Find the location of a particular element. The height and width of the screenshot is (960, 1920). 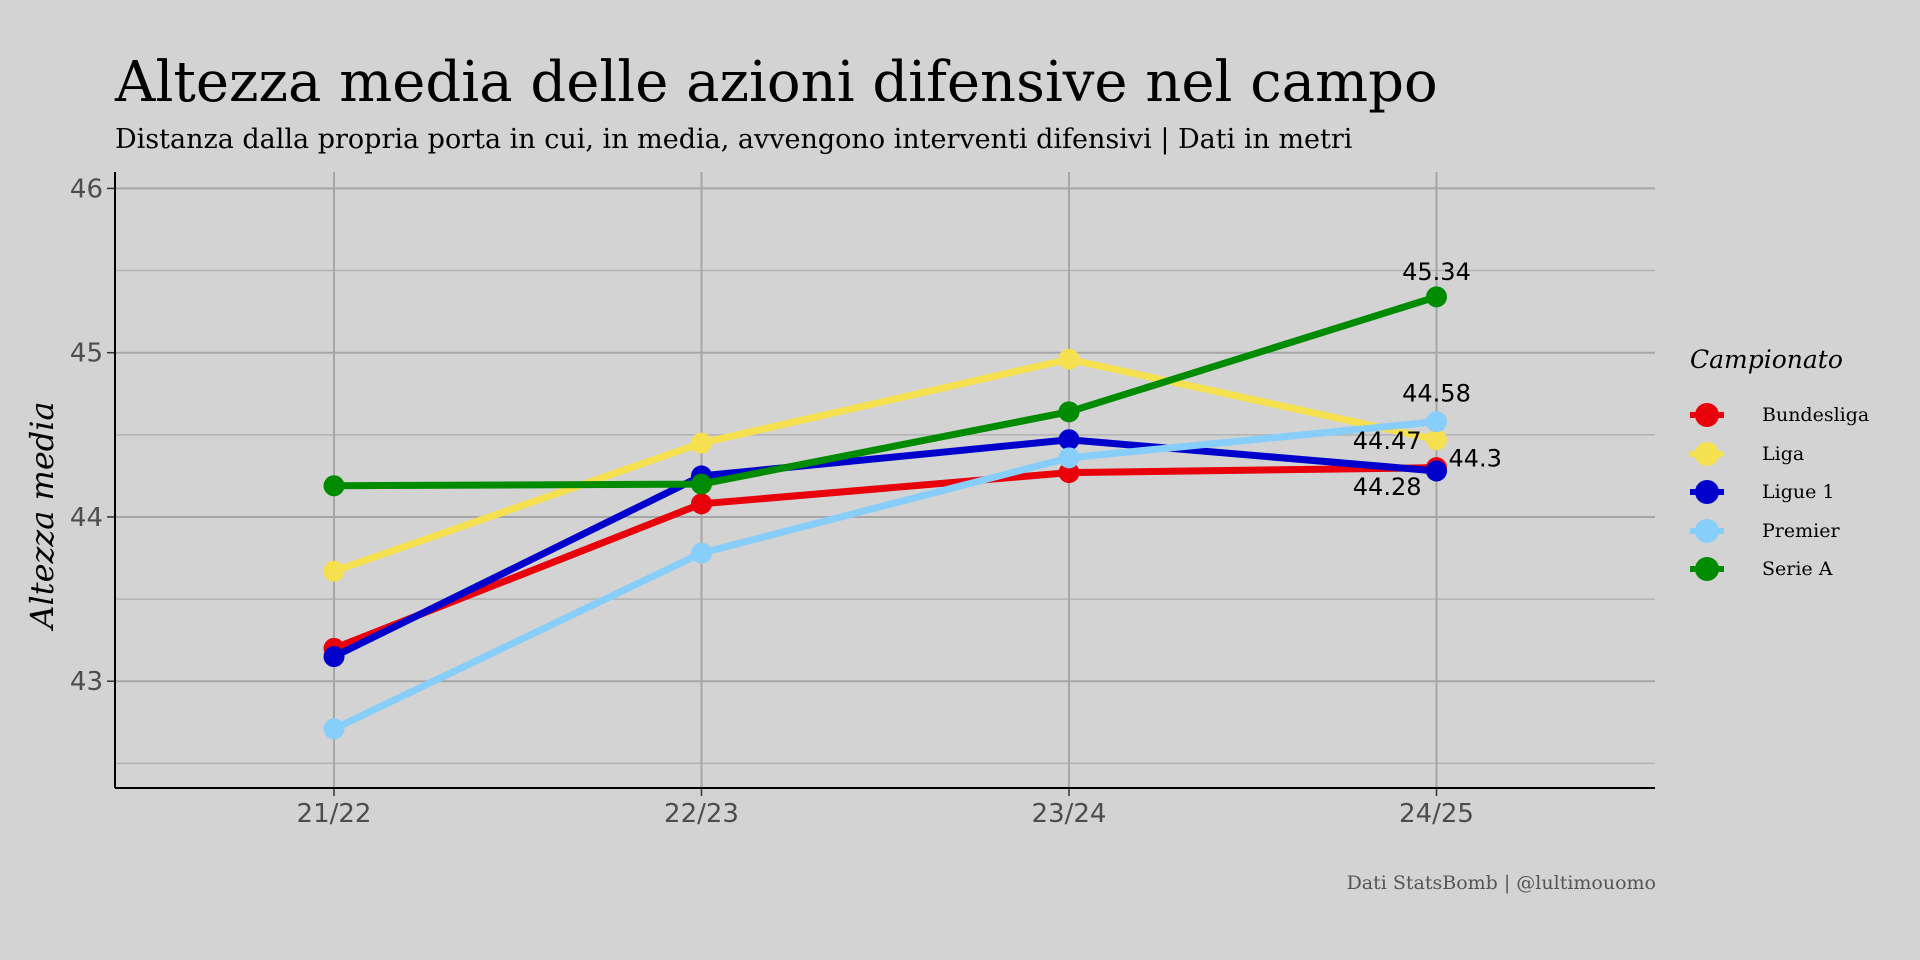

legend-item-liga: Liga is located at coordinates (1779, 454).